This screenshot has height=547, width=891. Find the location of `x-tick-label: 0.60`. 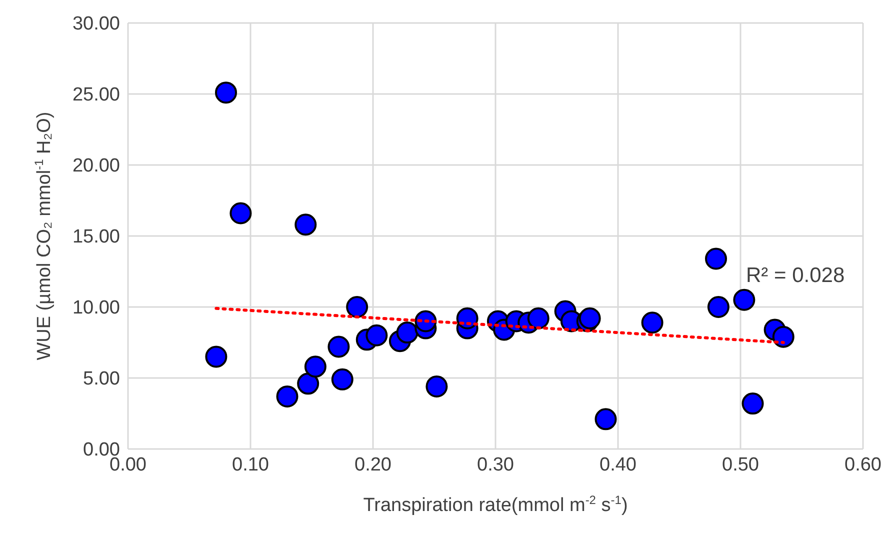

x-tick-label: 0.60 is located at coordinates (863, 465).